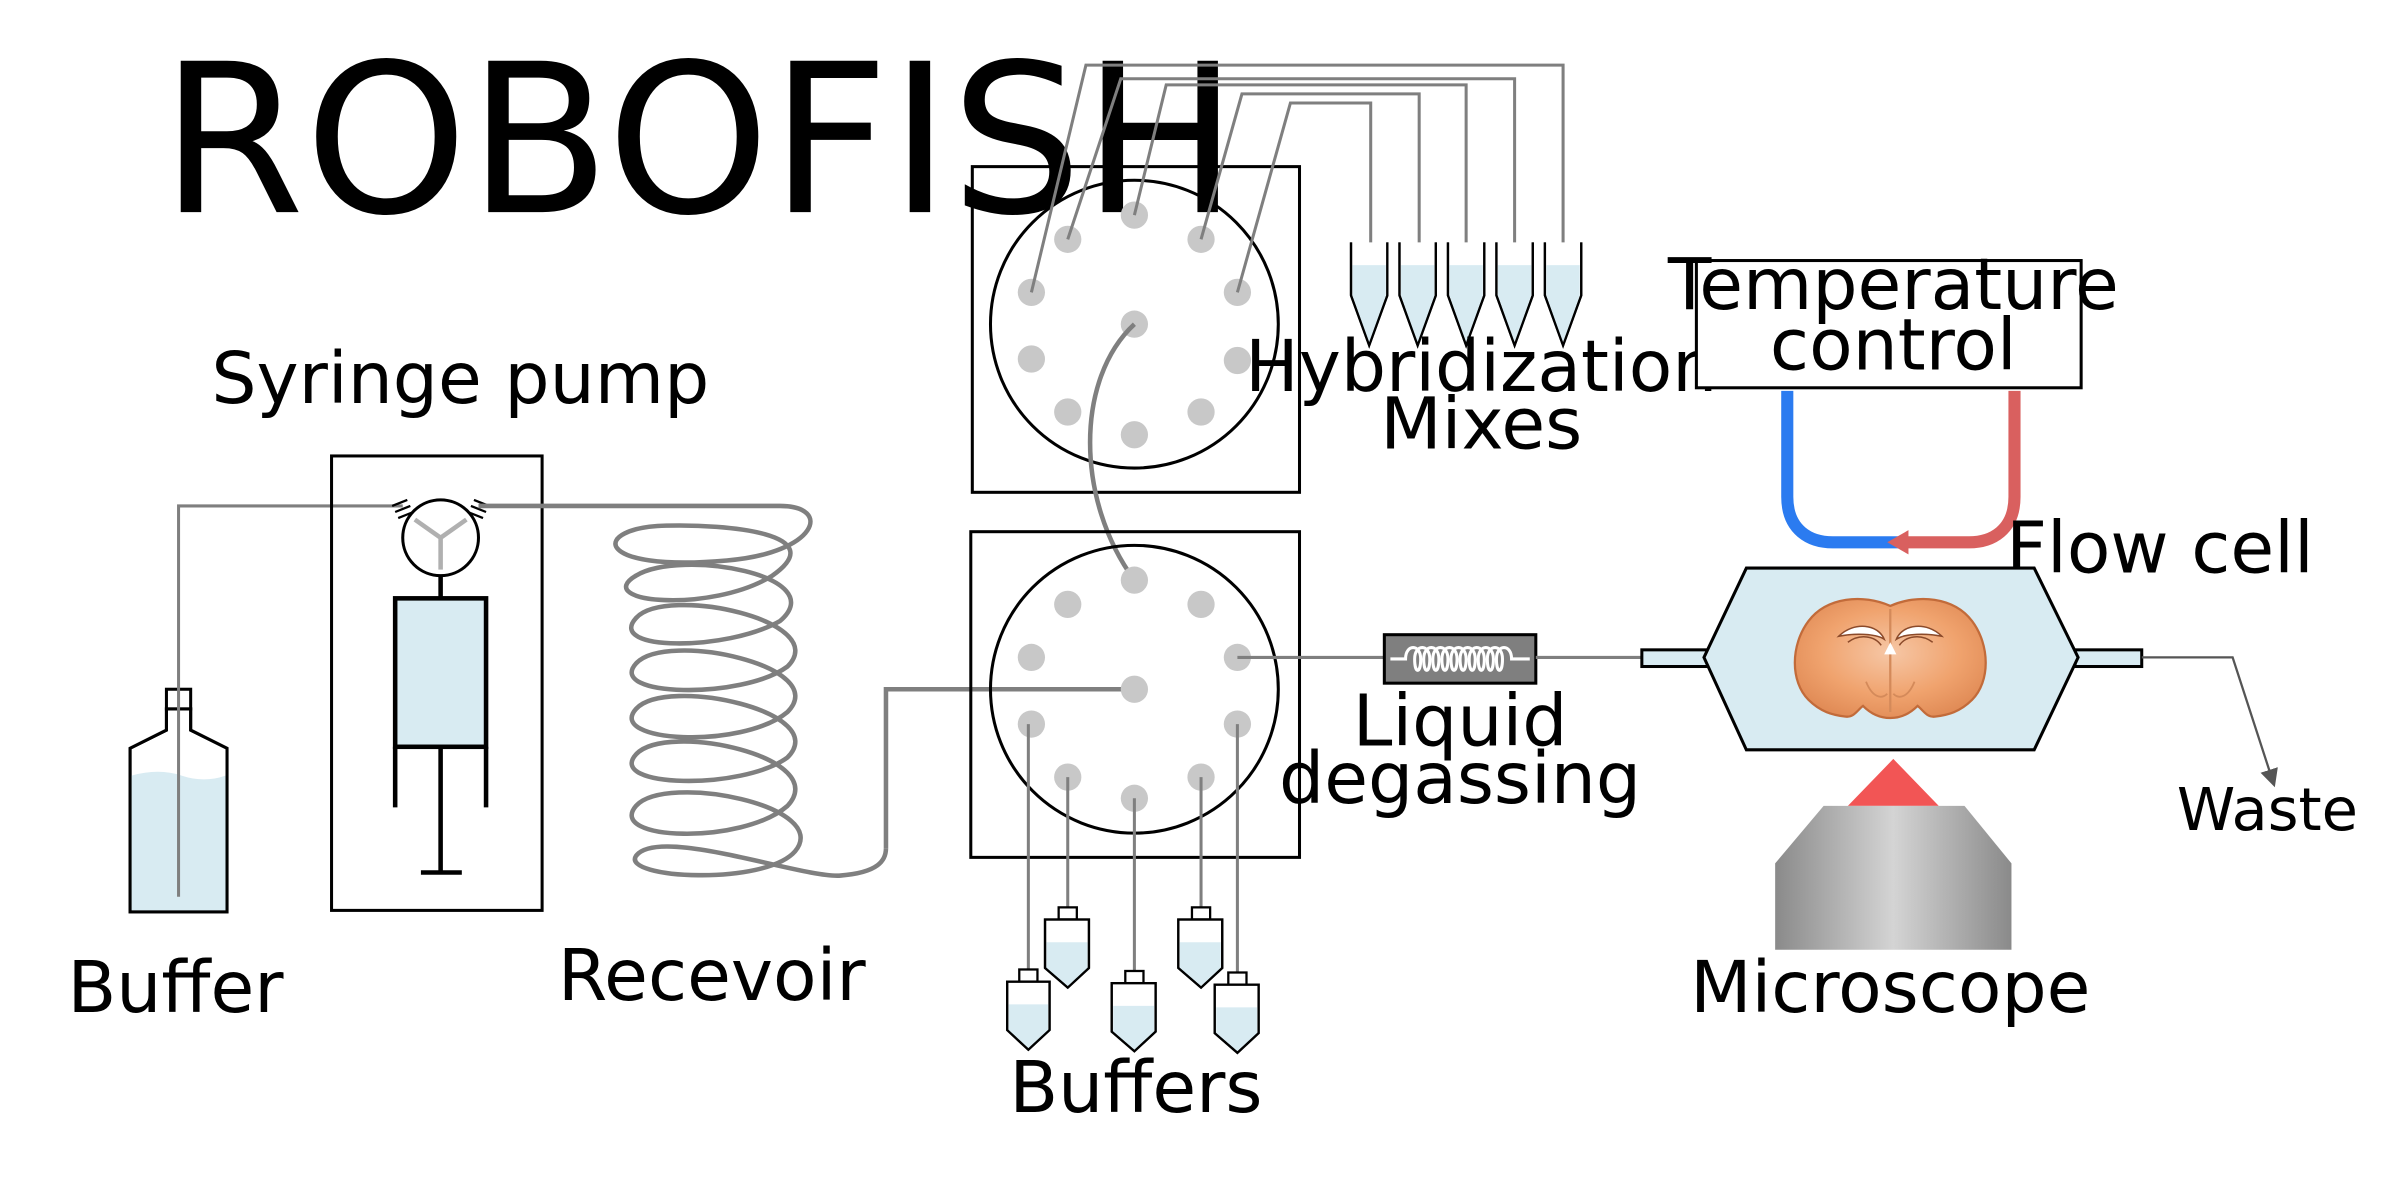 The image size is (2393, 1177). What do you see at coordinates (2267, 809) in the screenshot?
I see `waste-label: Waste` at bounding box center [2267, 809].